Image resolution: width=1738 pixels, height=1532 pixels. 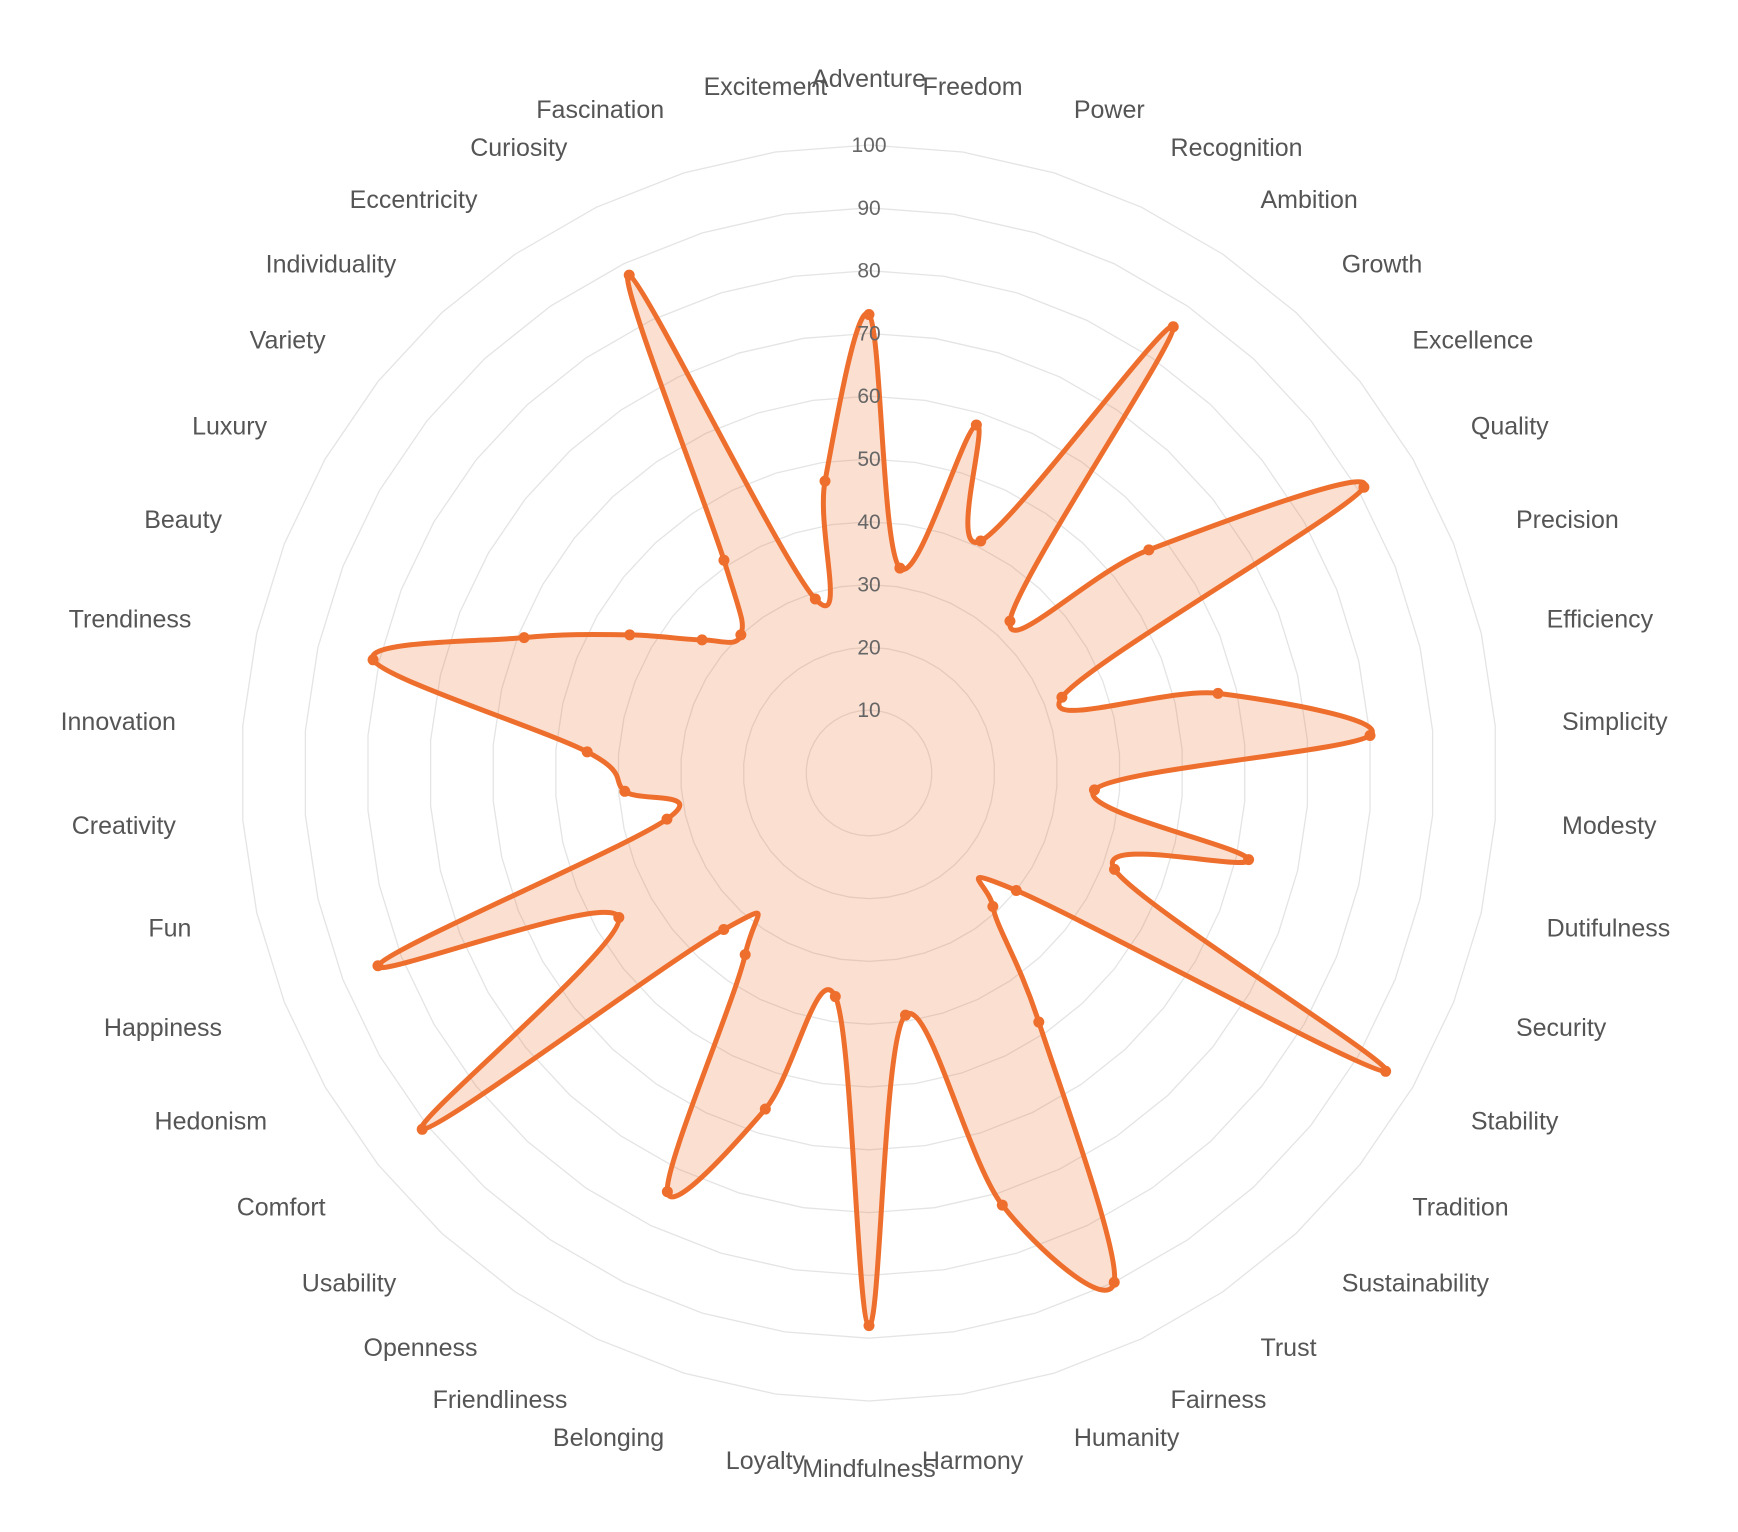 What do you see at coordinates (625, 791) in the screenshot?
I see `data-point-creativity` at bounding box center [625, 791].